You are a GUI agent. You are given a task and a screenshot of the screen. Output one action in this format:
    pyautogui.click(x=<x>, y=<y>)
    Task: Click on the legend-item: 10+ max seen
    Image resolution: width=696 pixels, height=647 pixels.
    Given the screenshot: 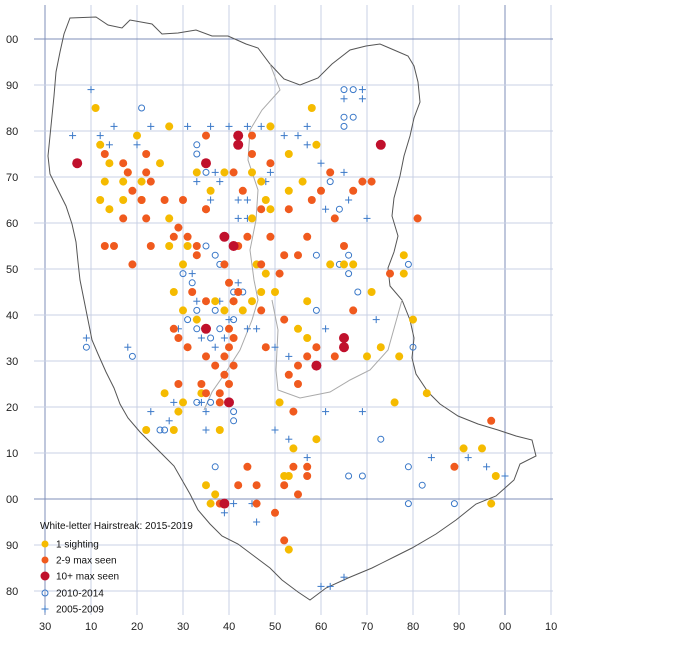 What is the action you would take?
    pyautogui.click(x=79, y=577)
    